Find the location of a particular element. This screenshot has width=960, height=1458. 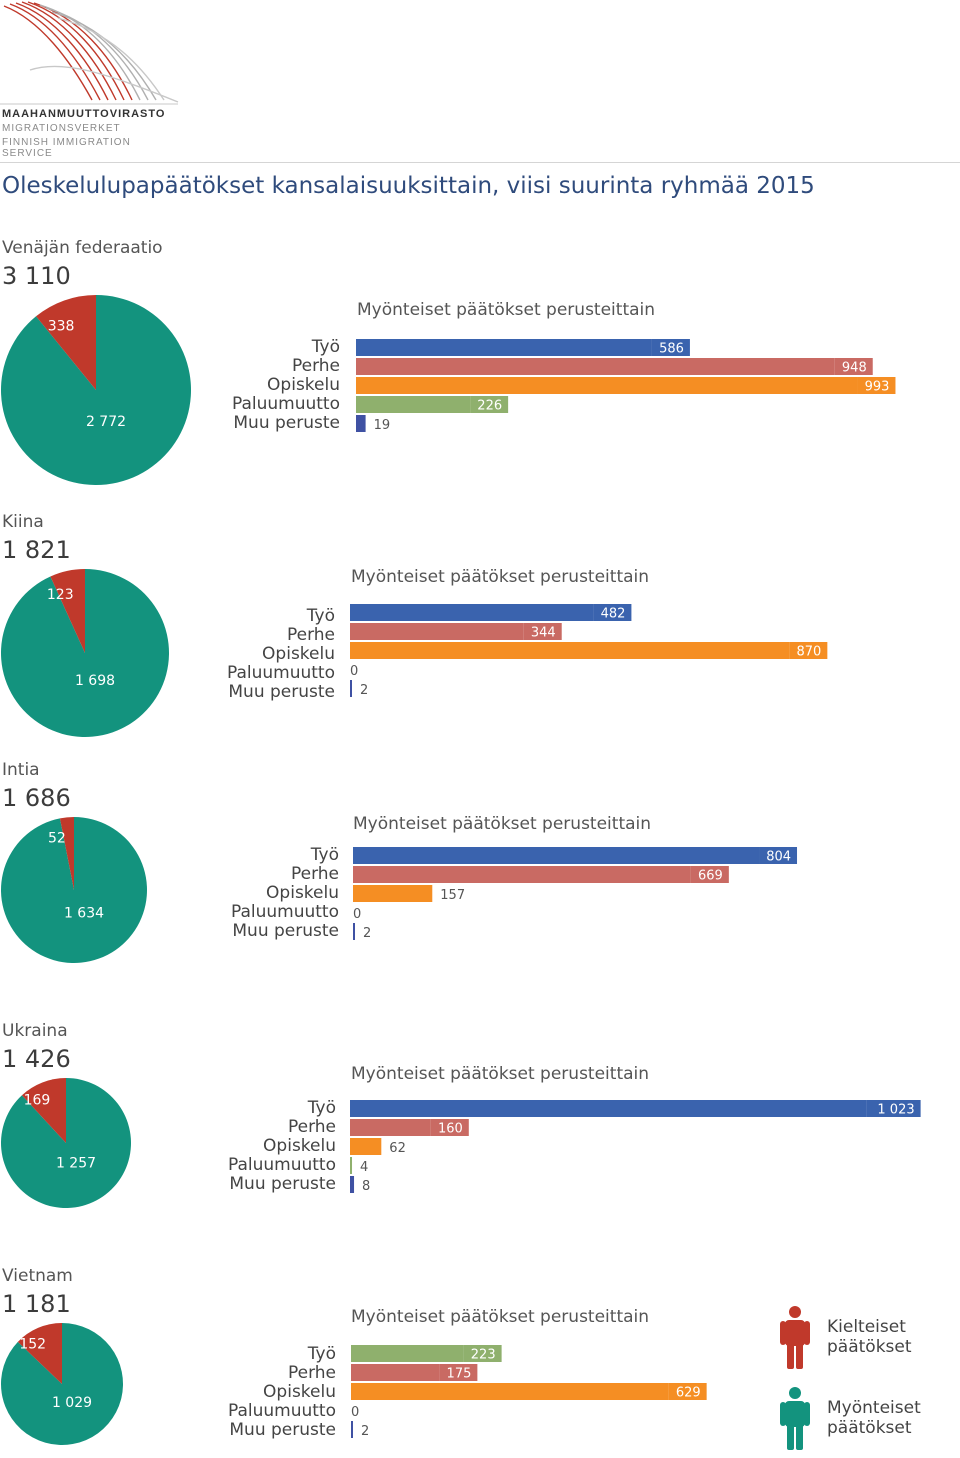

bar-value-label: 629 is located at coordinates (688, 1393).